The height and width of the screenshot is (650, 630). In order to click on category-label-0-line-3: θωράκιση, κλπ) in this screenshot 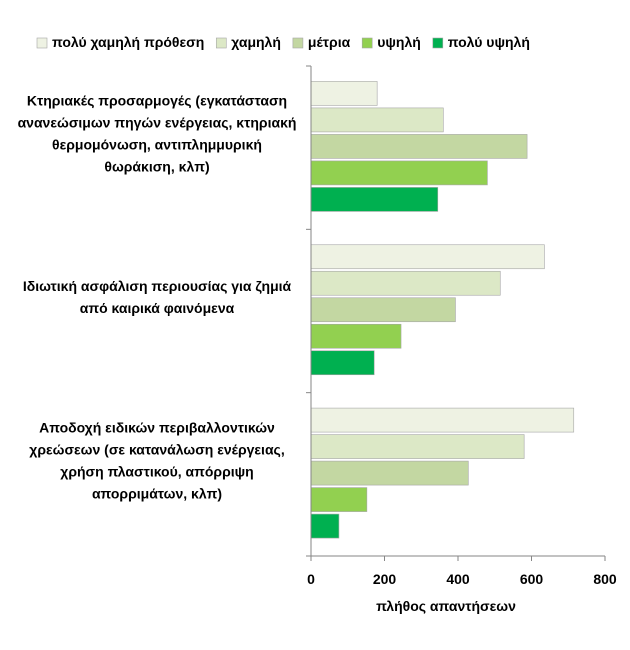, I will do `click(156, 167)`.